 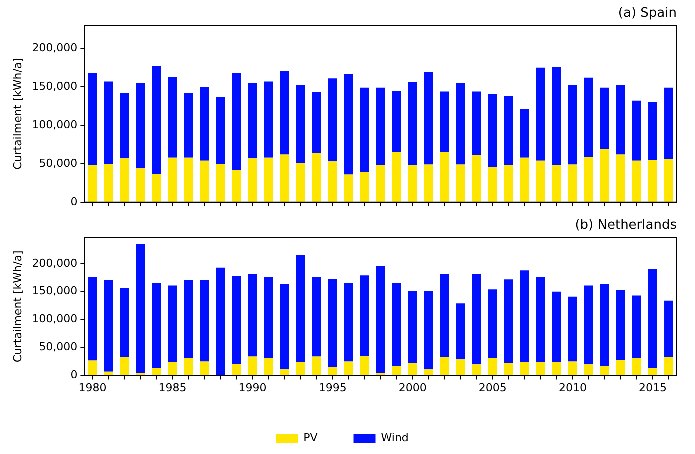 I want to click on x-tick-label: 1980, so click(x=92, y=387).